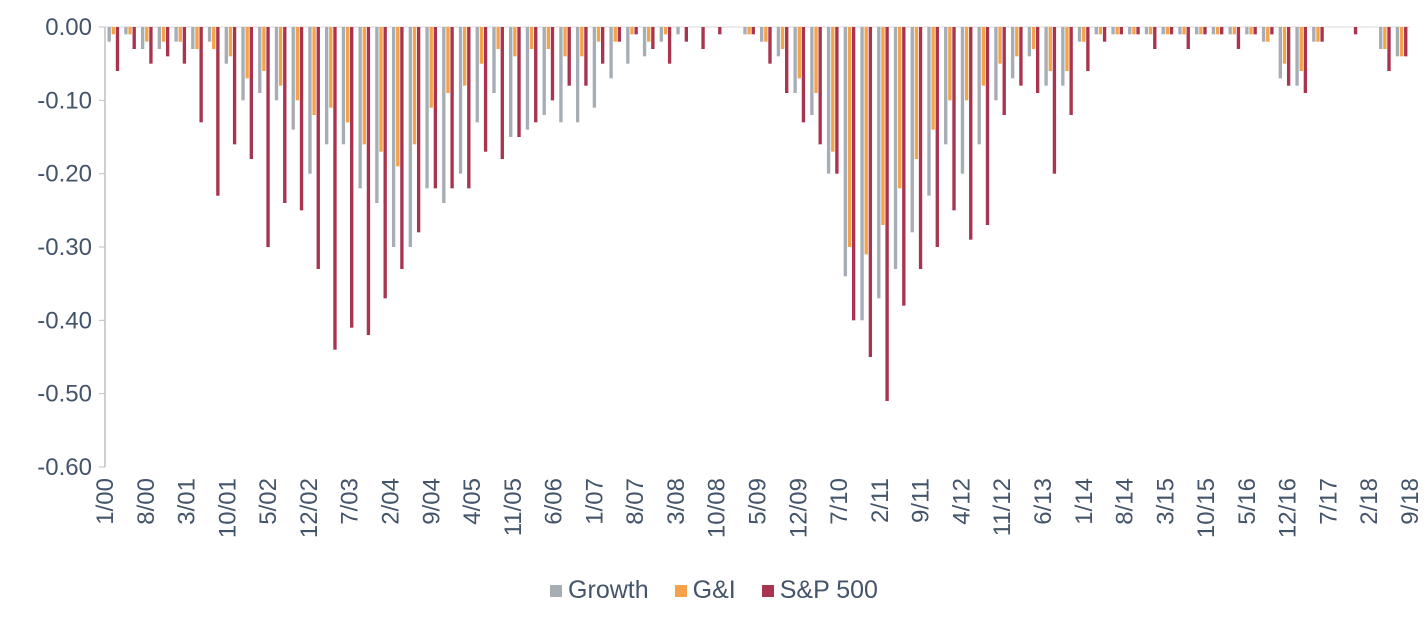  Describe the element at coordinates (798, 508) in the screenshot. I see `x-tick-label: 12/09` at that location.